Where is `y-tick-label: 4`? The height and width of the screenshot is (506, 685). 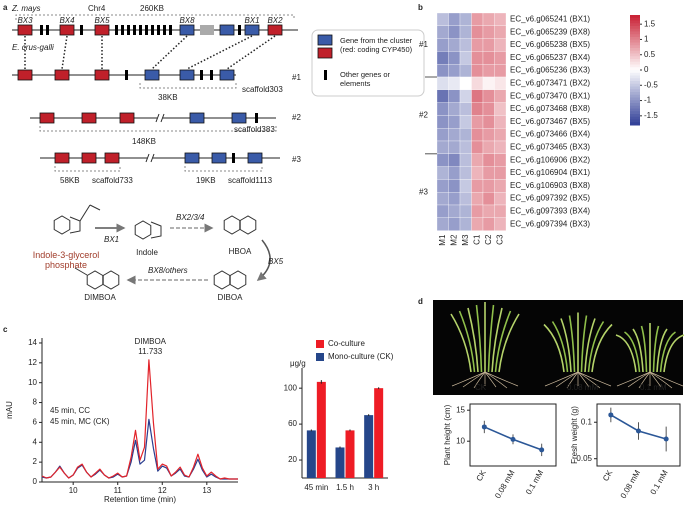 y-tick-label: 4 is located at coordinates (35, 441).